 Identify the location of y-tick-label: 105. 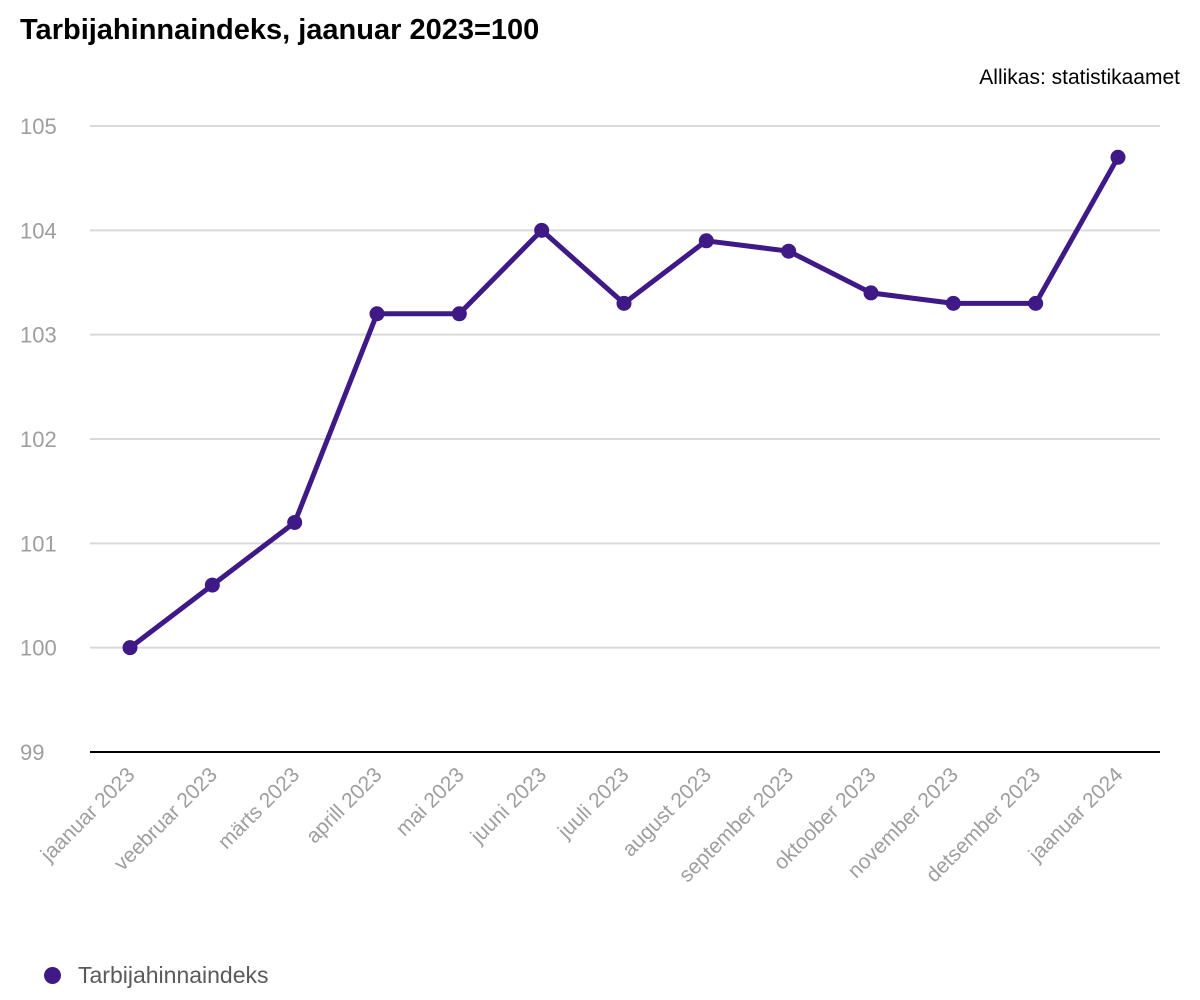
(38, 126).